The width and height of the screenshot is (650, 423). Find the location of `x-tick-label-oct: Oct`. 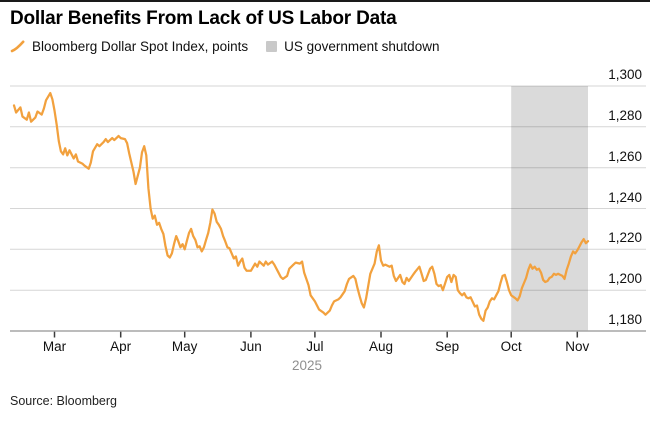

x-tick-label-oct: Oct is located at coordinates (511, 346).